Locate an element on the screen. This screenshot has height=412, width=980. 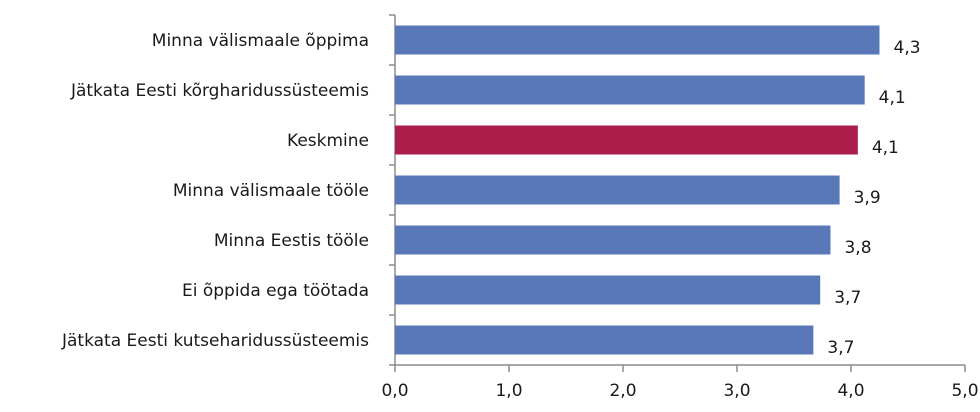
value-labels: 4,3 4,1 4,1 3,9 3,8 3,7 3,7 is located at coordinates (873, 198).